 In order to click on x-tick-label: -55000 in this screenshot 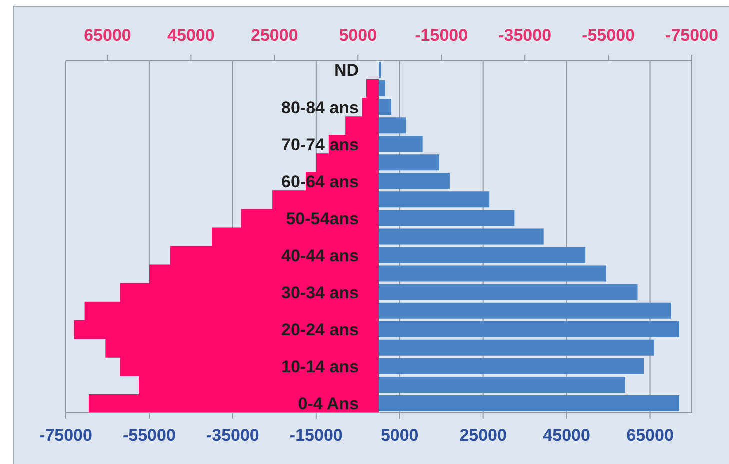, I will do `click(149, 436)`.